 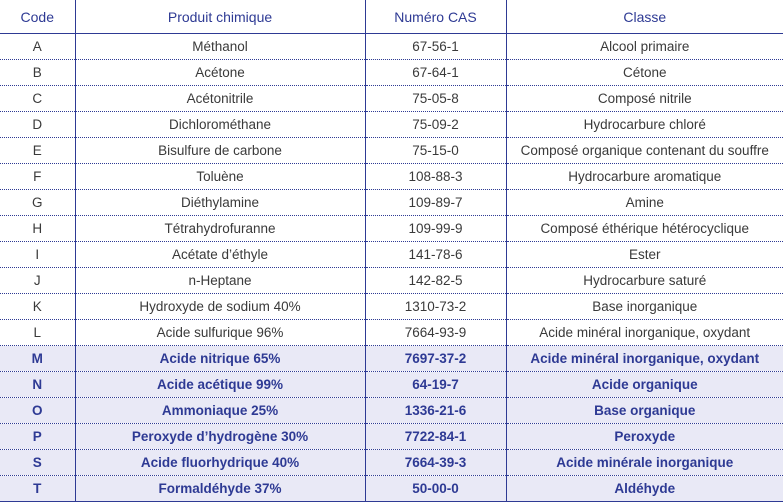 I want to click on cell-product: Hydroxyde de sodium 40%, so click(x=220, y=307).